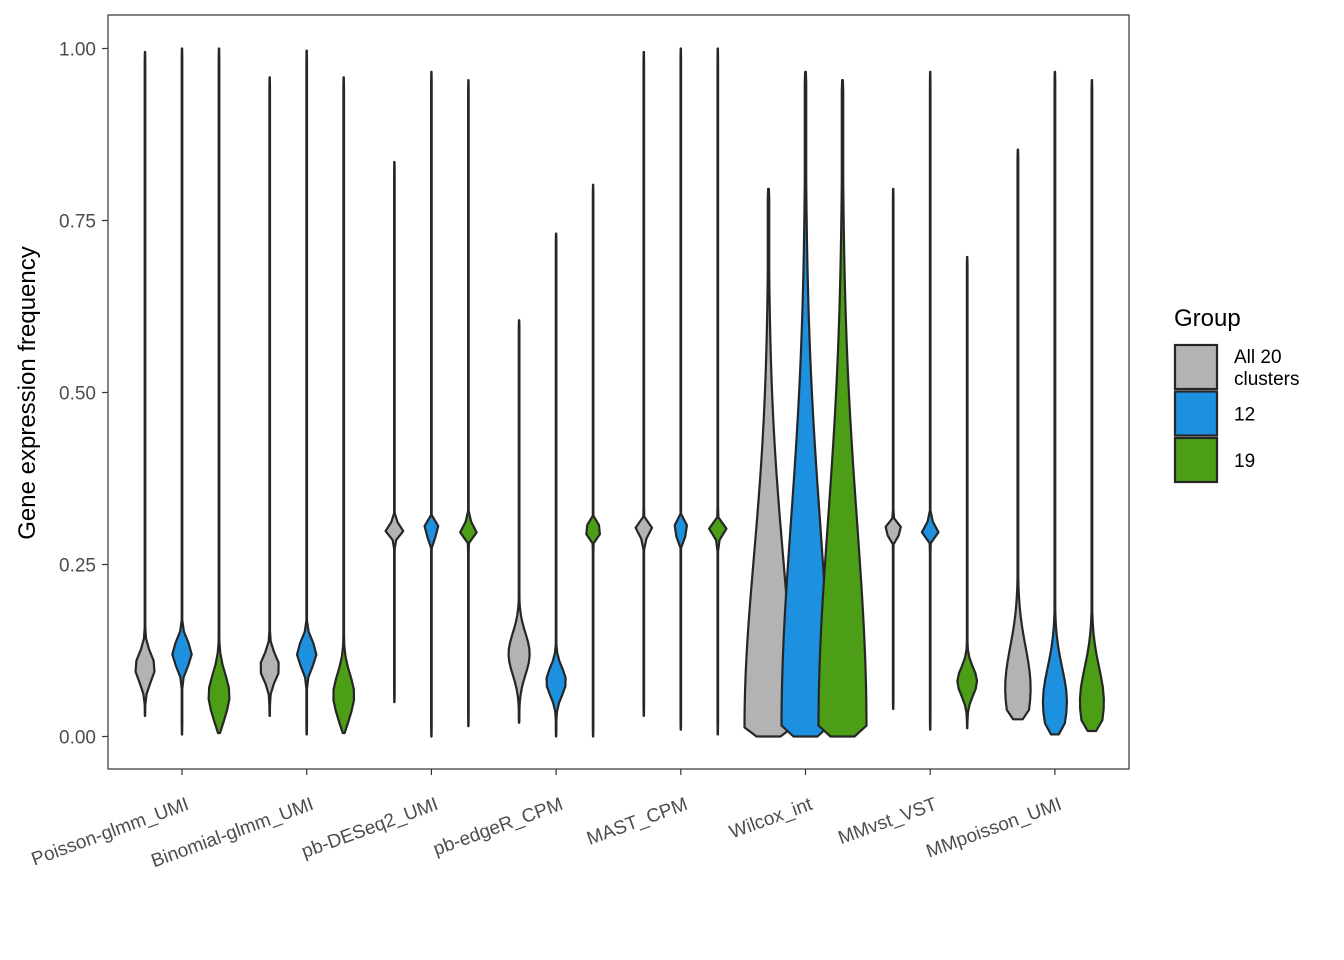  Describe the element at coordinates (1258, 357) in the screenshot. I see `legend-label: All 20` at that location.